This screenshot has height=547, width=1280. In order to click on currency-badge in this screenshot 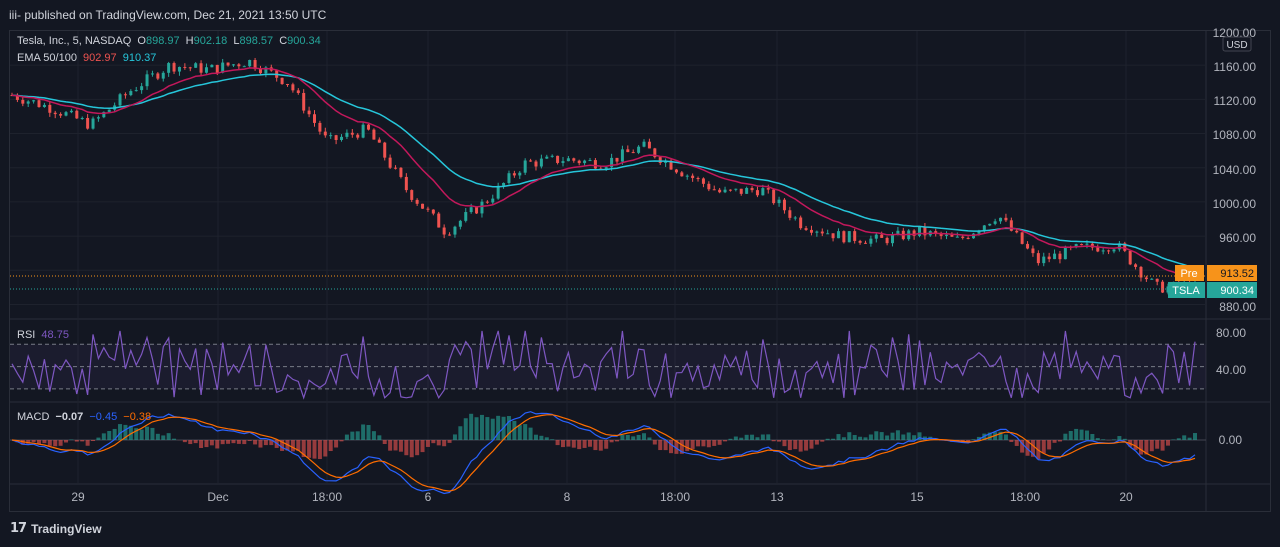, I will do `click(1237, 44)`.